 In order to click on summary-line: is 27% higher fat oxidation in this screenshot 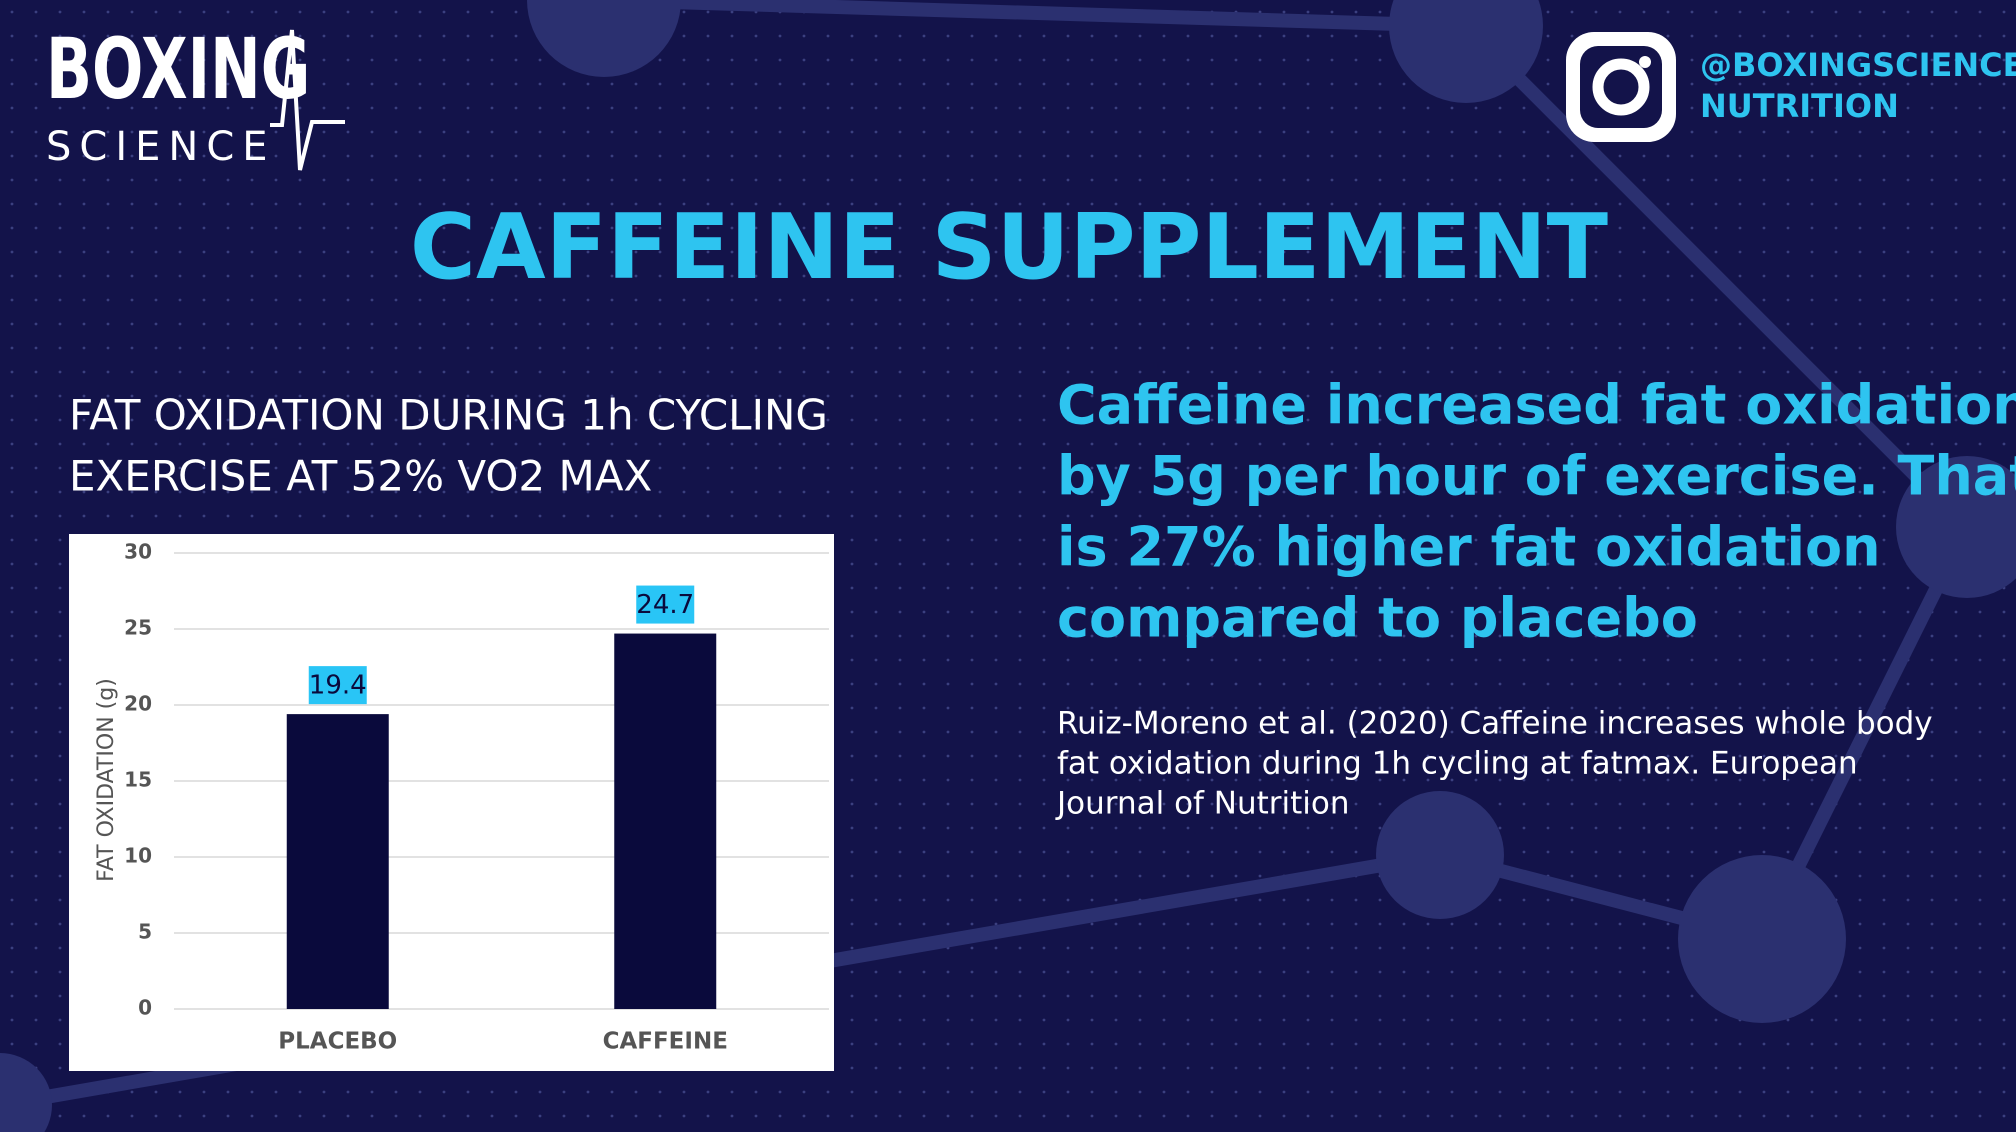, I will do `click(1469, 547)`.